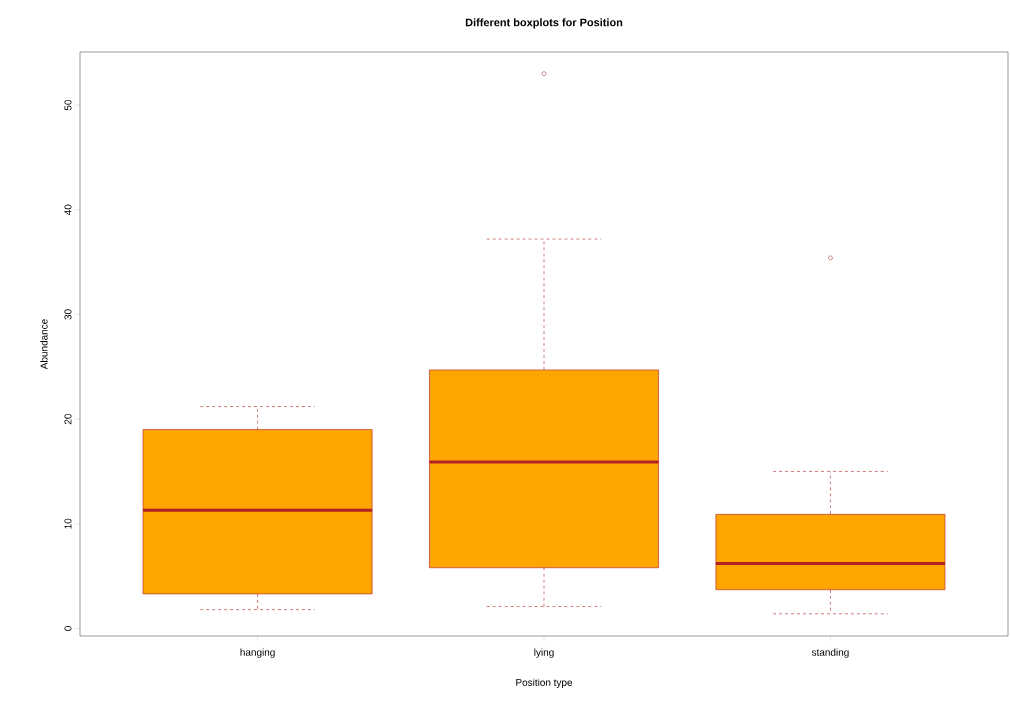 The width and height of the screenshot is (1010, 709). Describe the element at coordinates (68, 628) in the screenshot. I see `y-tick-label: 0` at that location.